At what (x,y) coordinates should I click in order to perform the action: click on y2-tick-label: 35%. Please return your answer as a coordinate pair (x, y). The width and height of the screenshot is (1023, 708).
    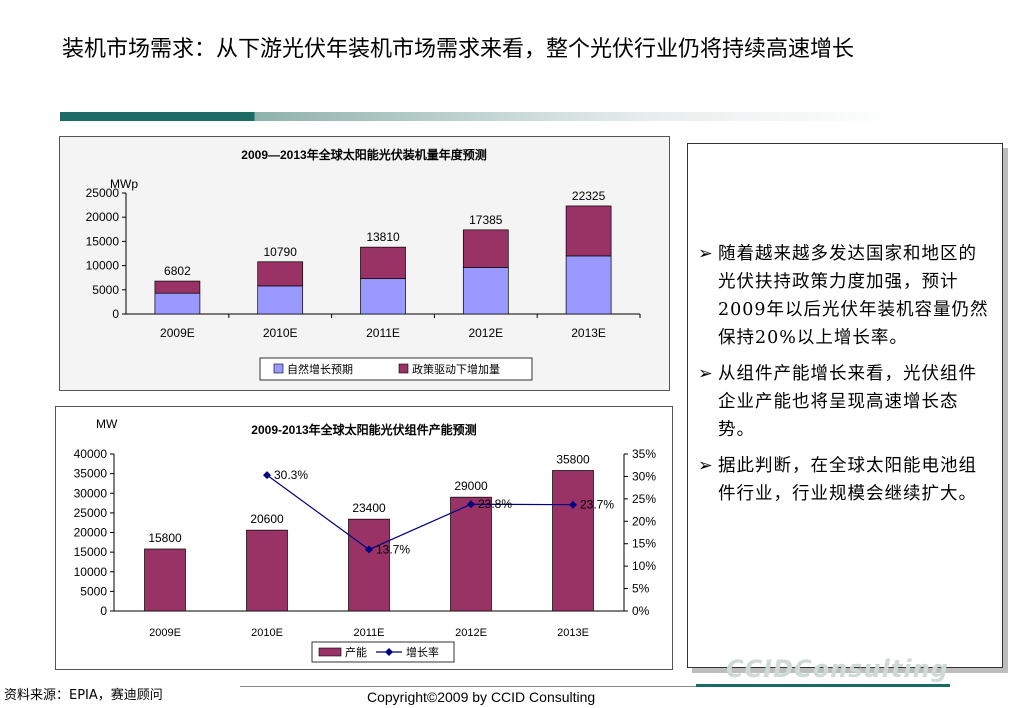
    Looking at the image, I should click on (644, 454).